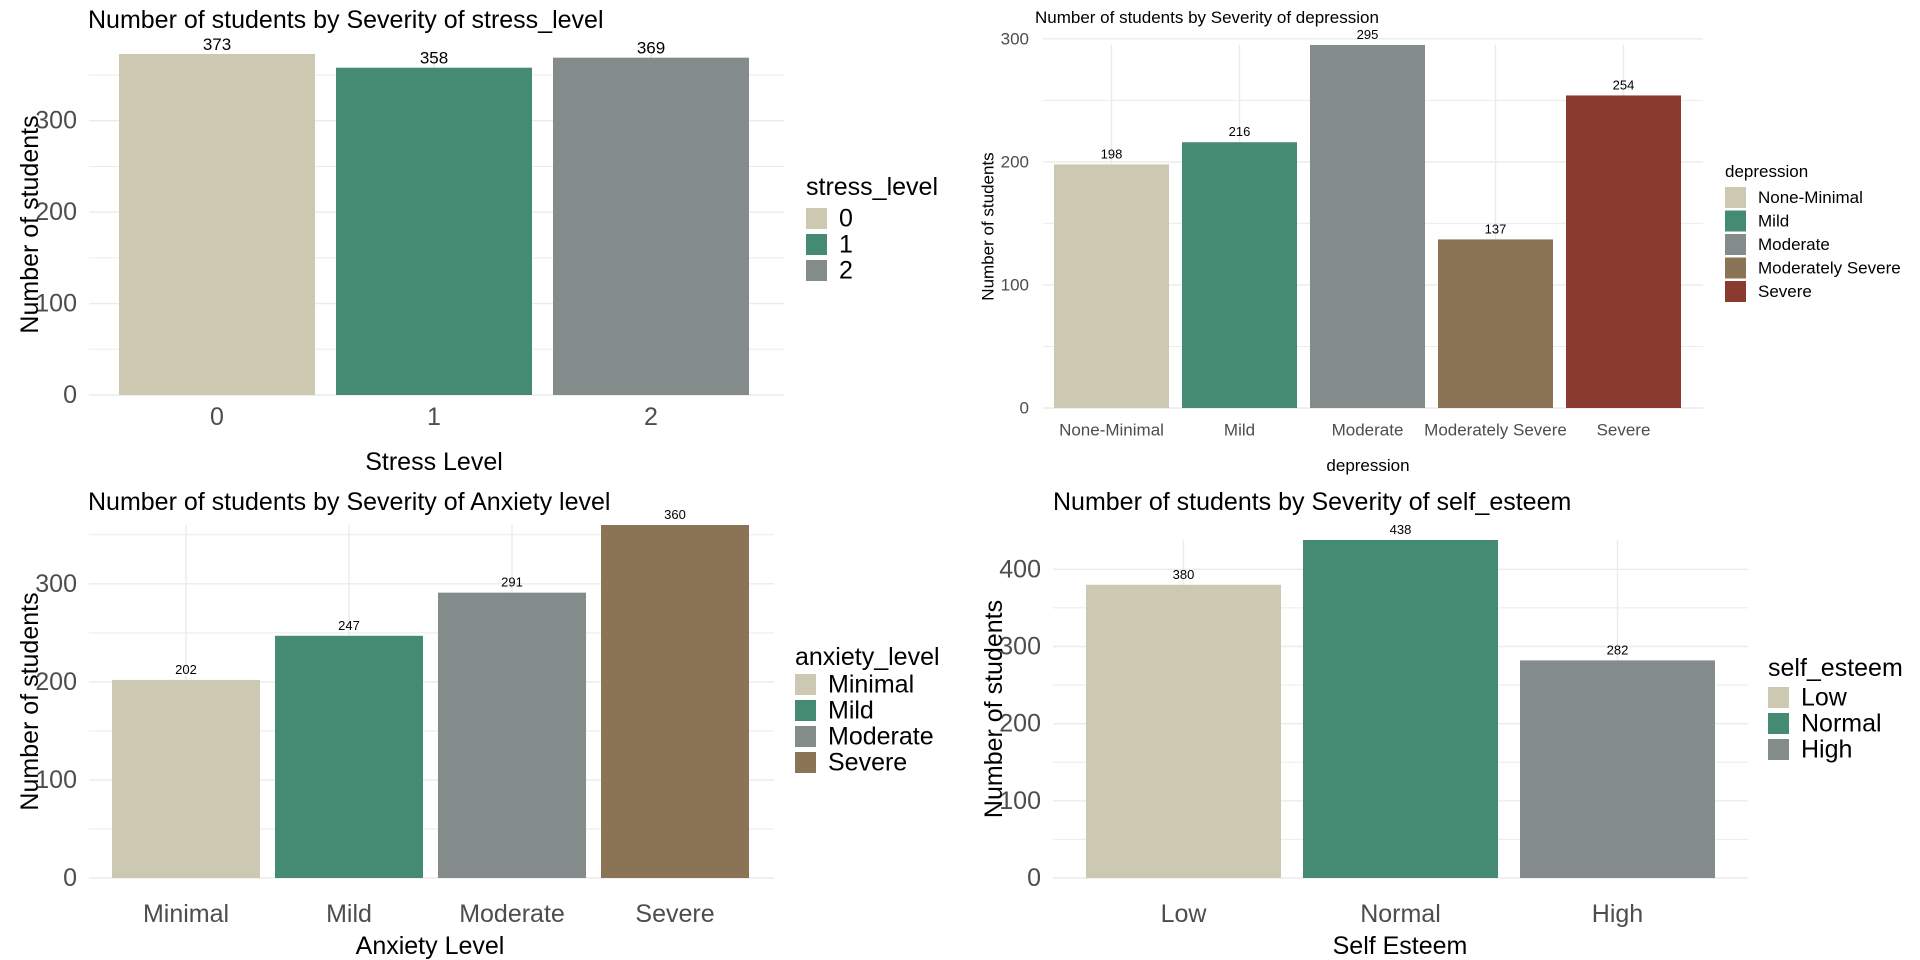  Describe the element at coordinates (1184, 914) in the screenshot. I see `x-tick-label: Low` at that location.